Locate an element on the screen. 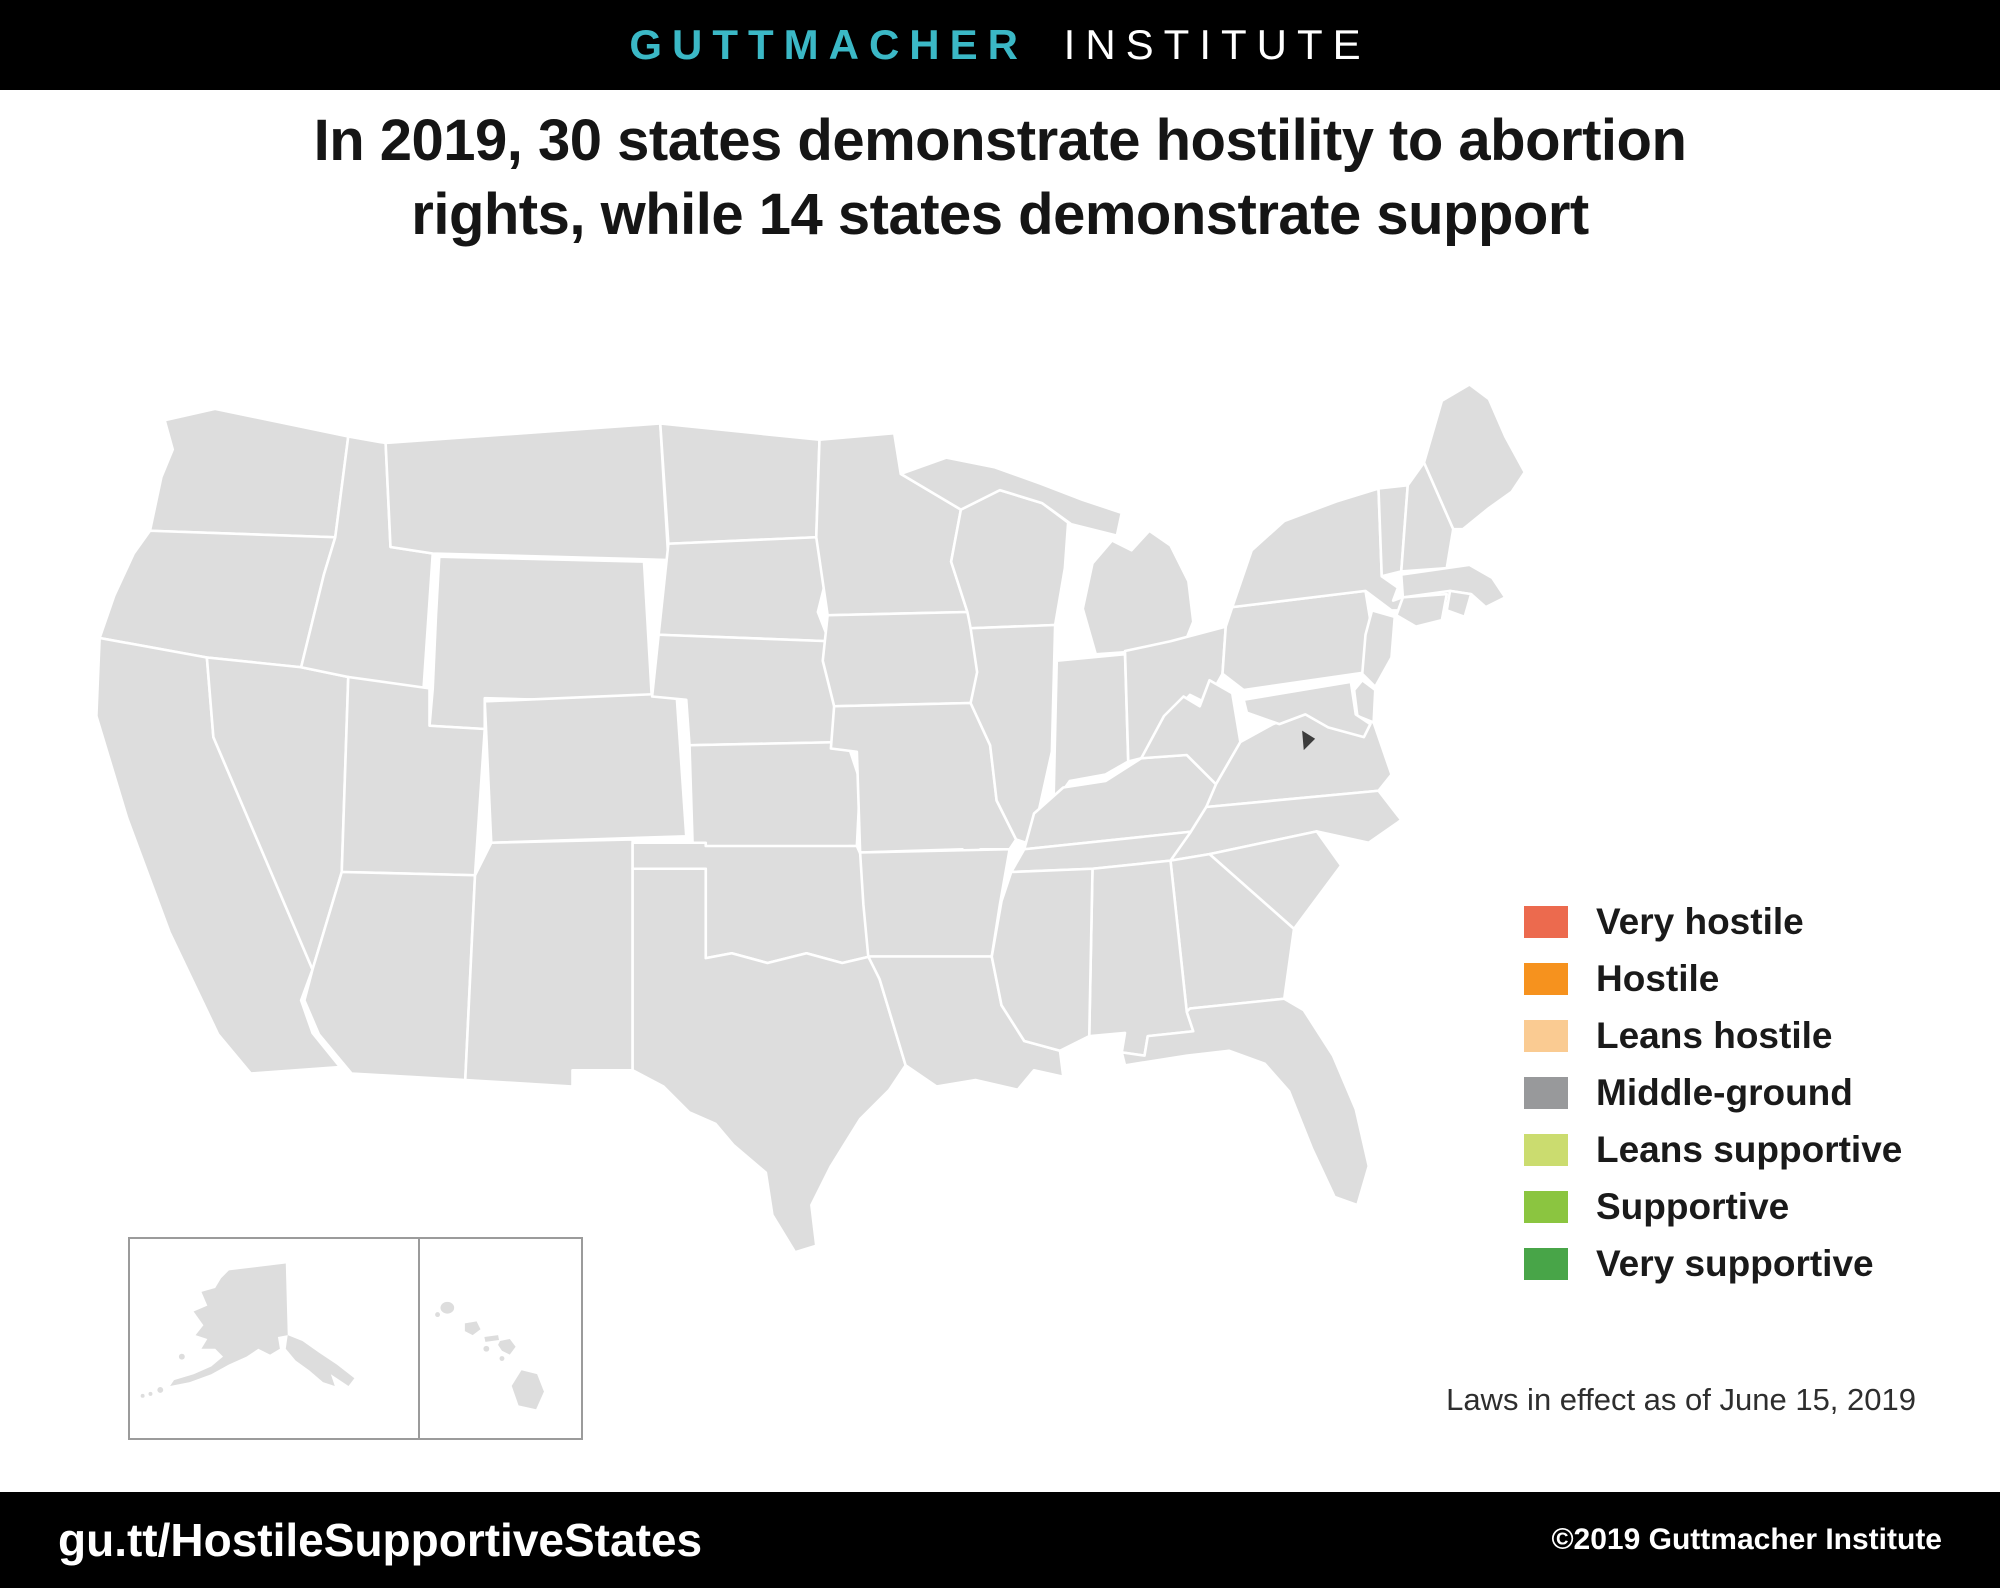  state-md is located at coordinates (1307, 709).